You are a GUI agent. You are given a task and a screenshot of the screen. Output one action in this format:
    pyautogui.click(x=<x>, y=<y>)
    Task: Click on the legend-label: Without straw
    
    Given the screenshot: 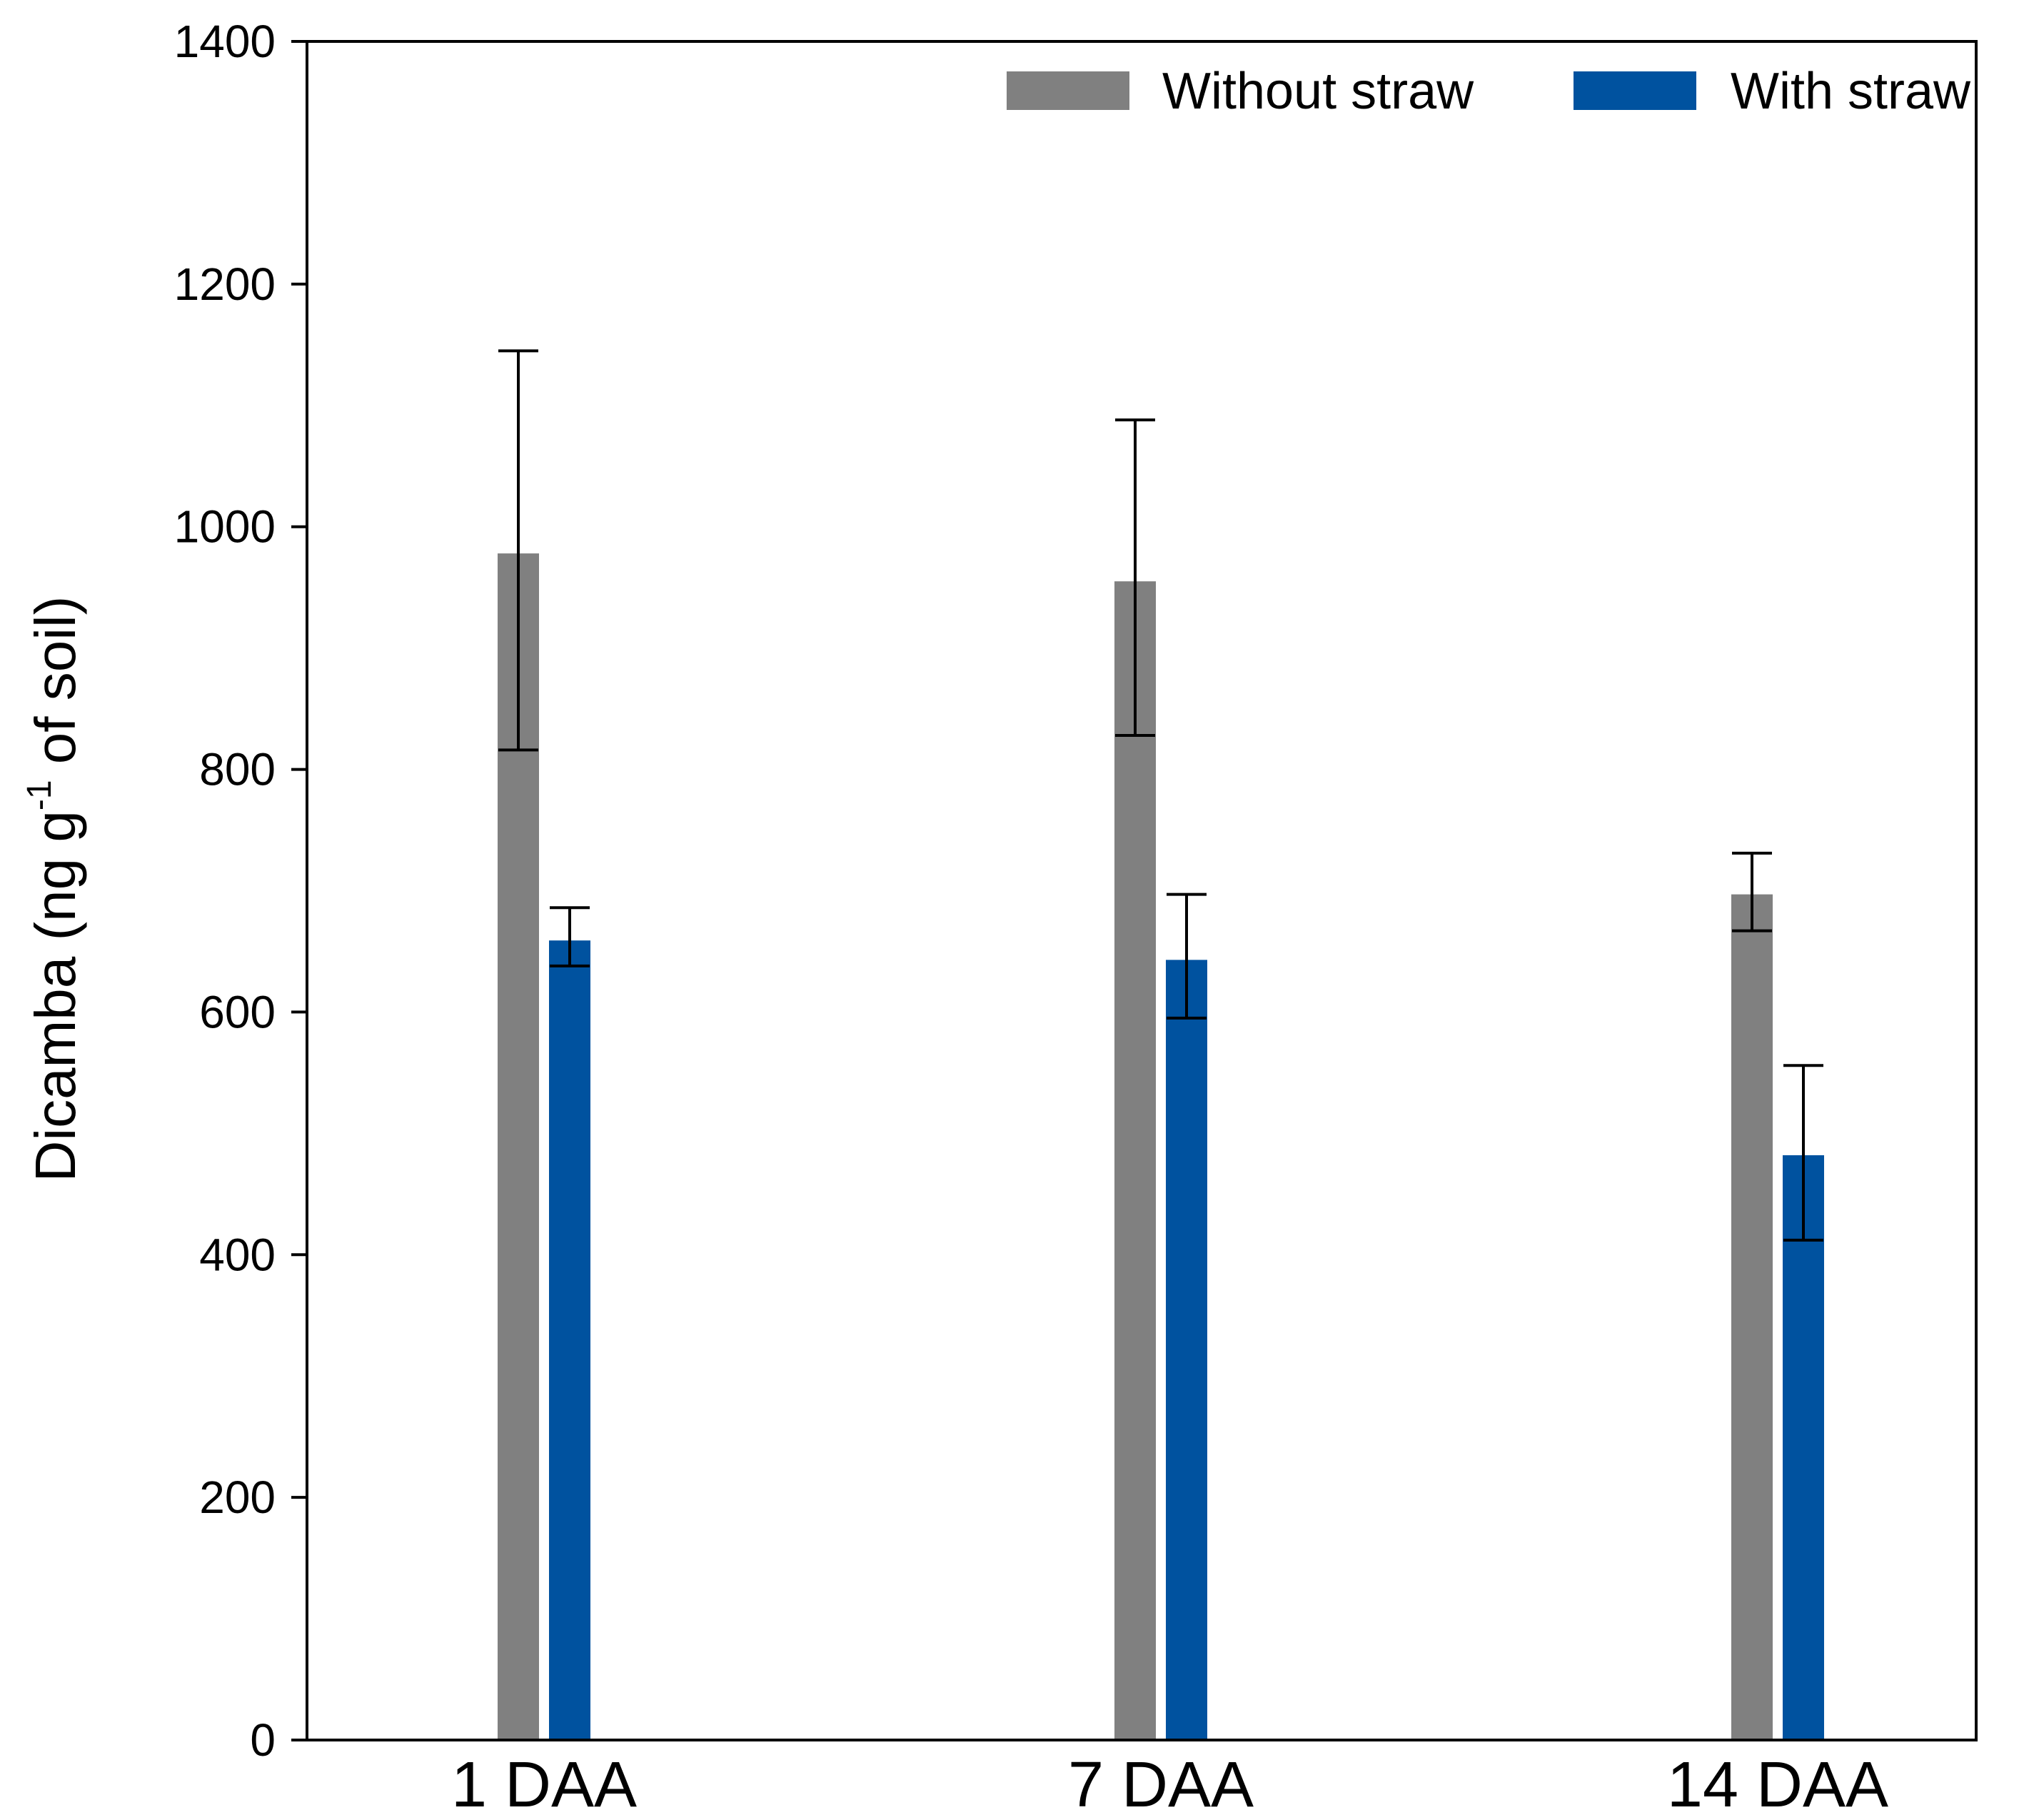 What is the action you would take?
    pyautogui.click(x=1318, y=91)
    